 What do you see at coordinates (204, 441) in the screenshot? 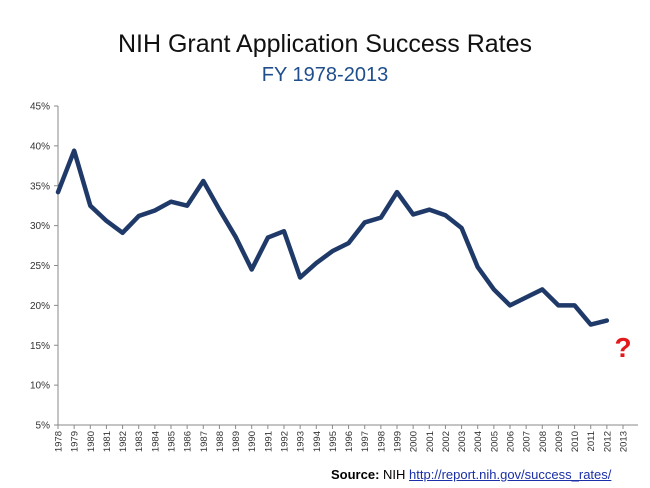
I see `x-tick-label: 1987` at bounding box center [204, 441].